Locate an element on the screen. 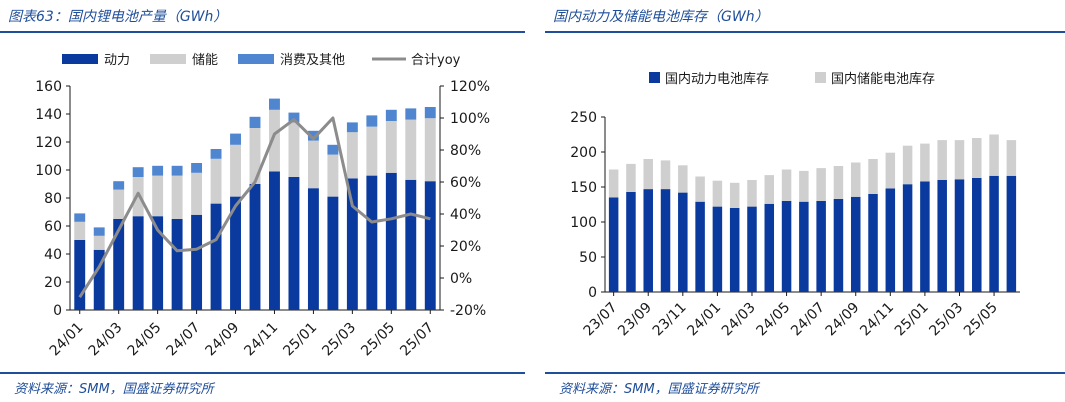 This screenshot has height=402, width=1065. title-rule is located at coordinates (262, 32).